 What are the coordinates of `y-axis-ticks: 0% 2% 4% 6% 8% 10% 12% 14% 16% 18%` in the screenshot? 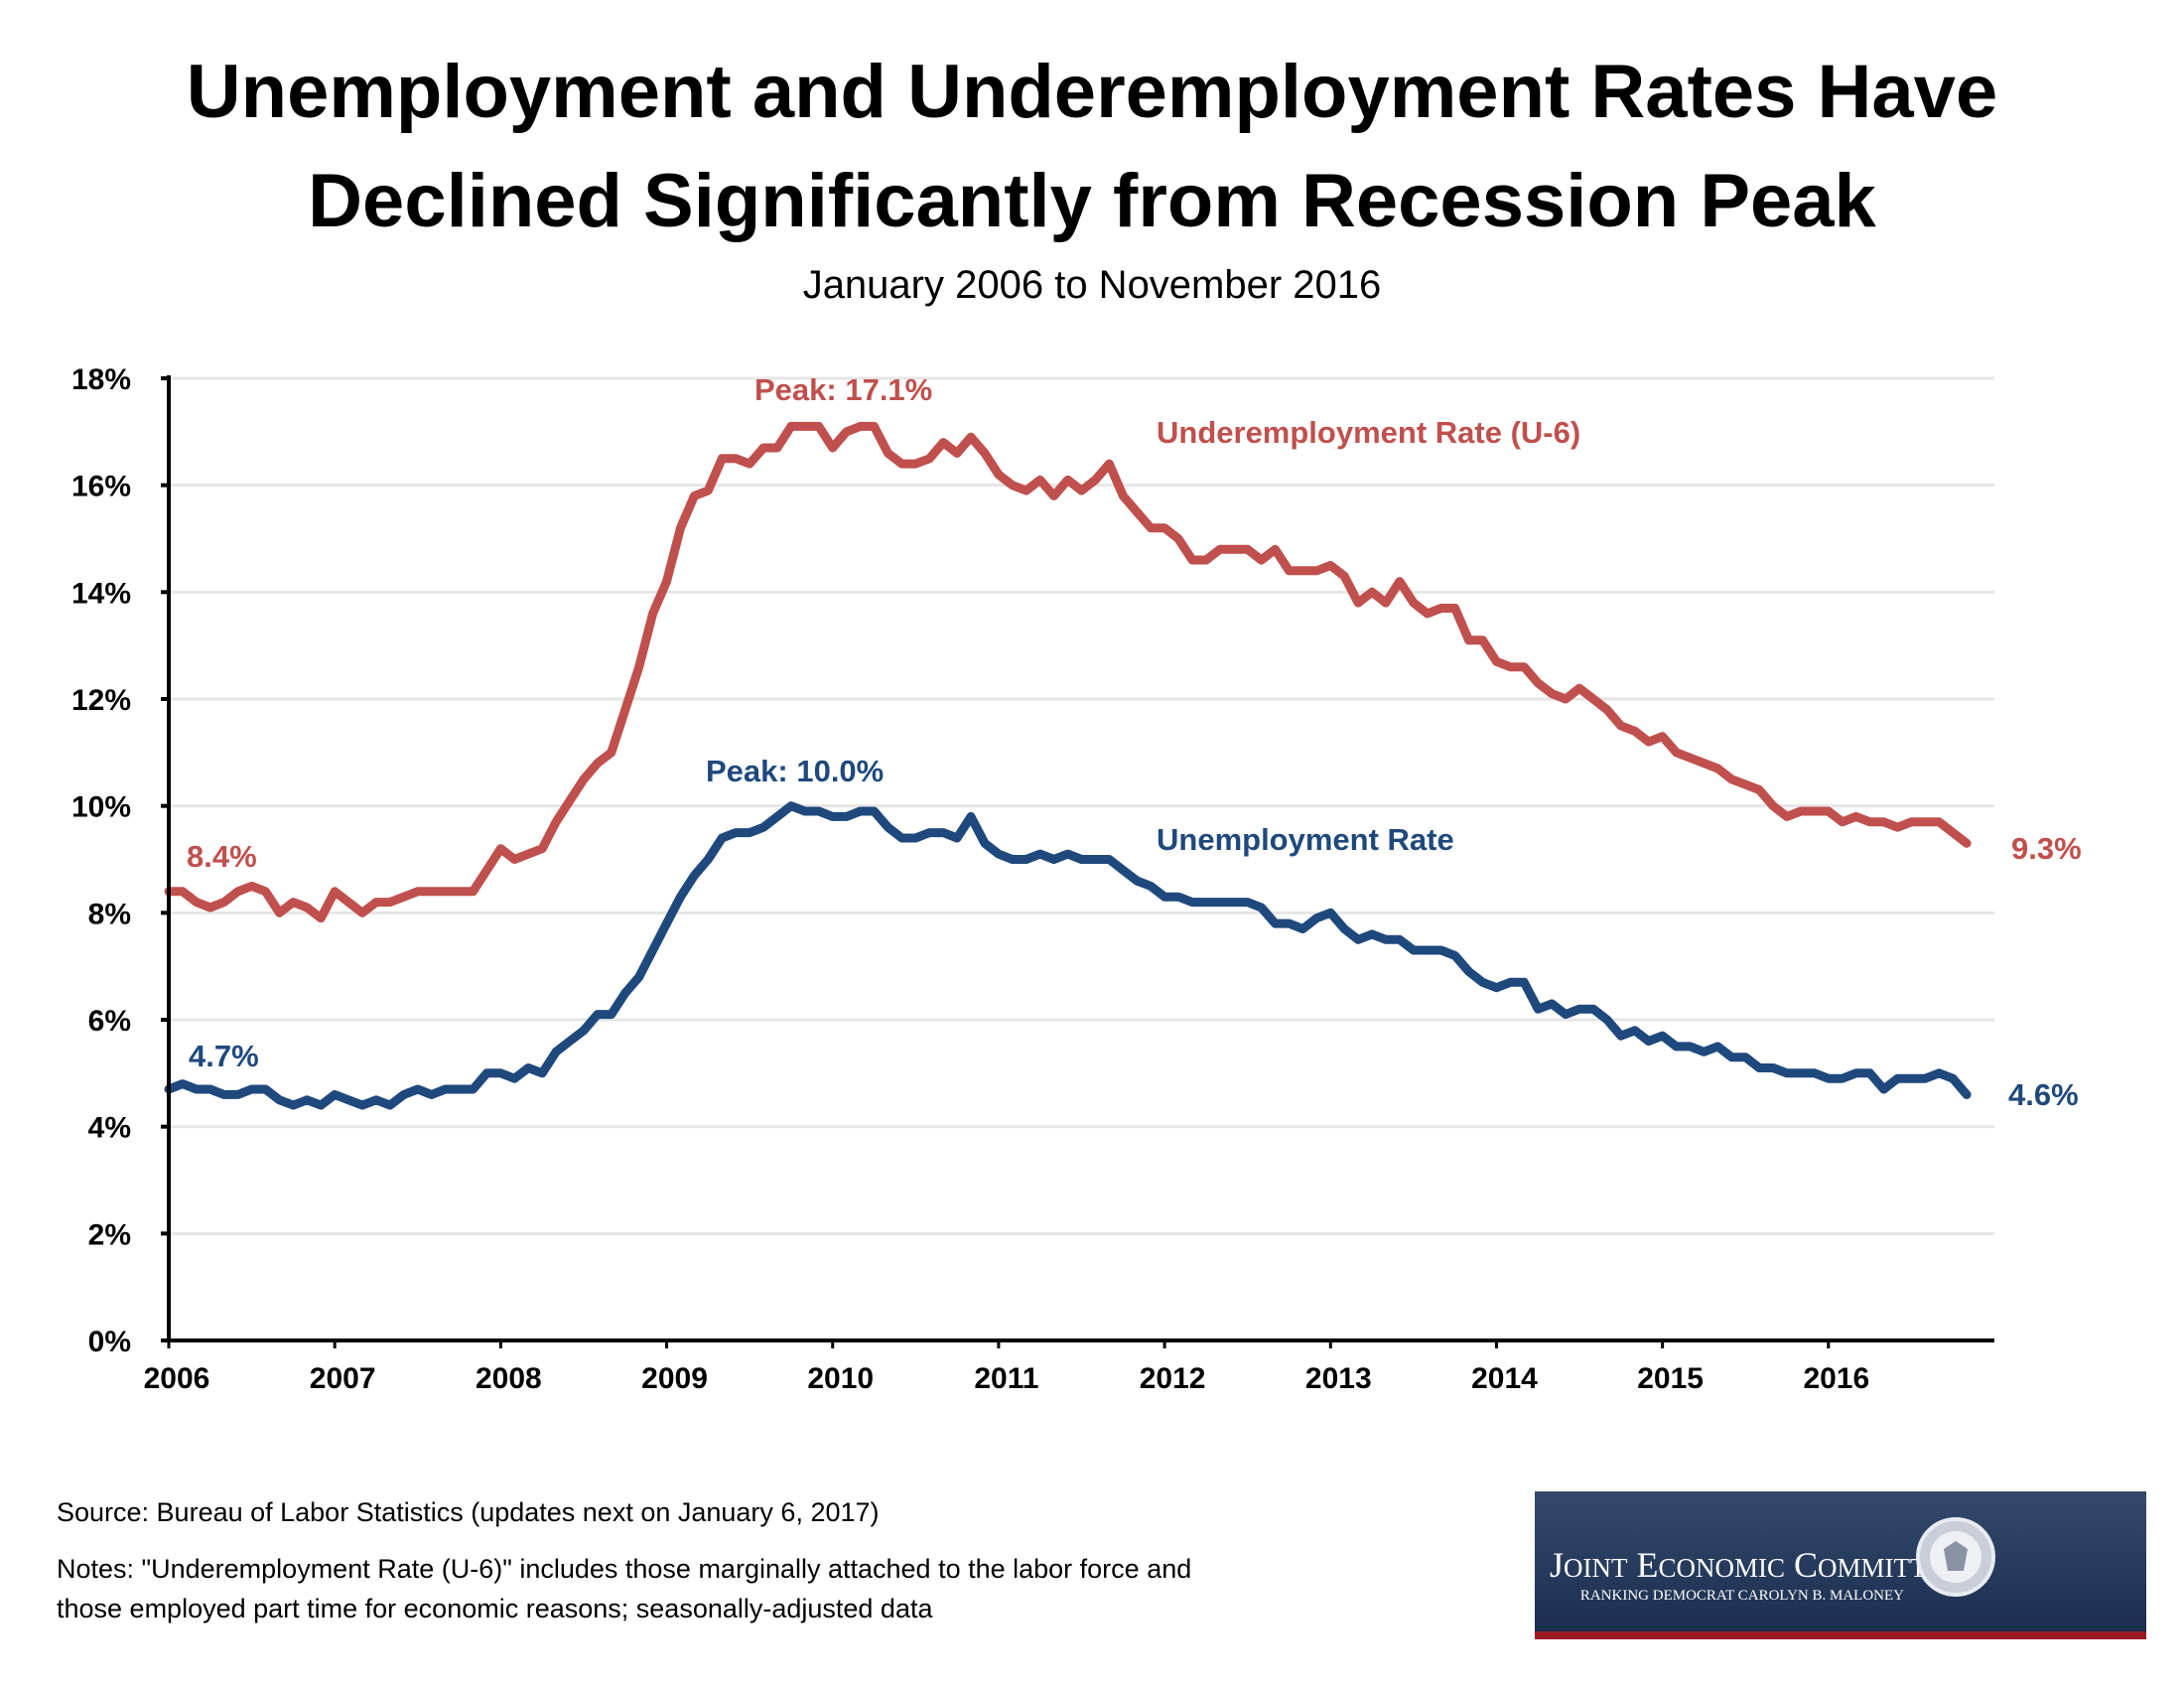 It's located at (120, 860).